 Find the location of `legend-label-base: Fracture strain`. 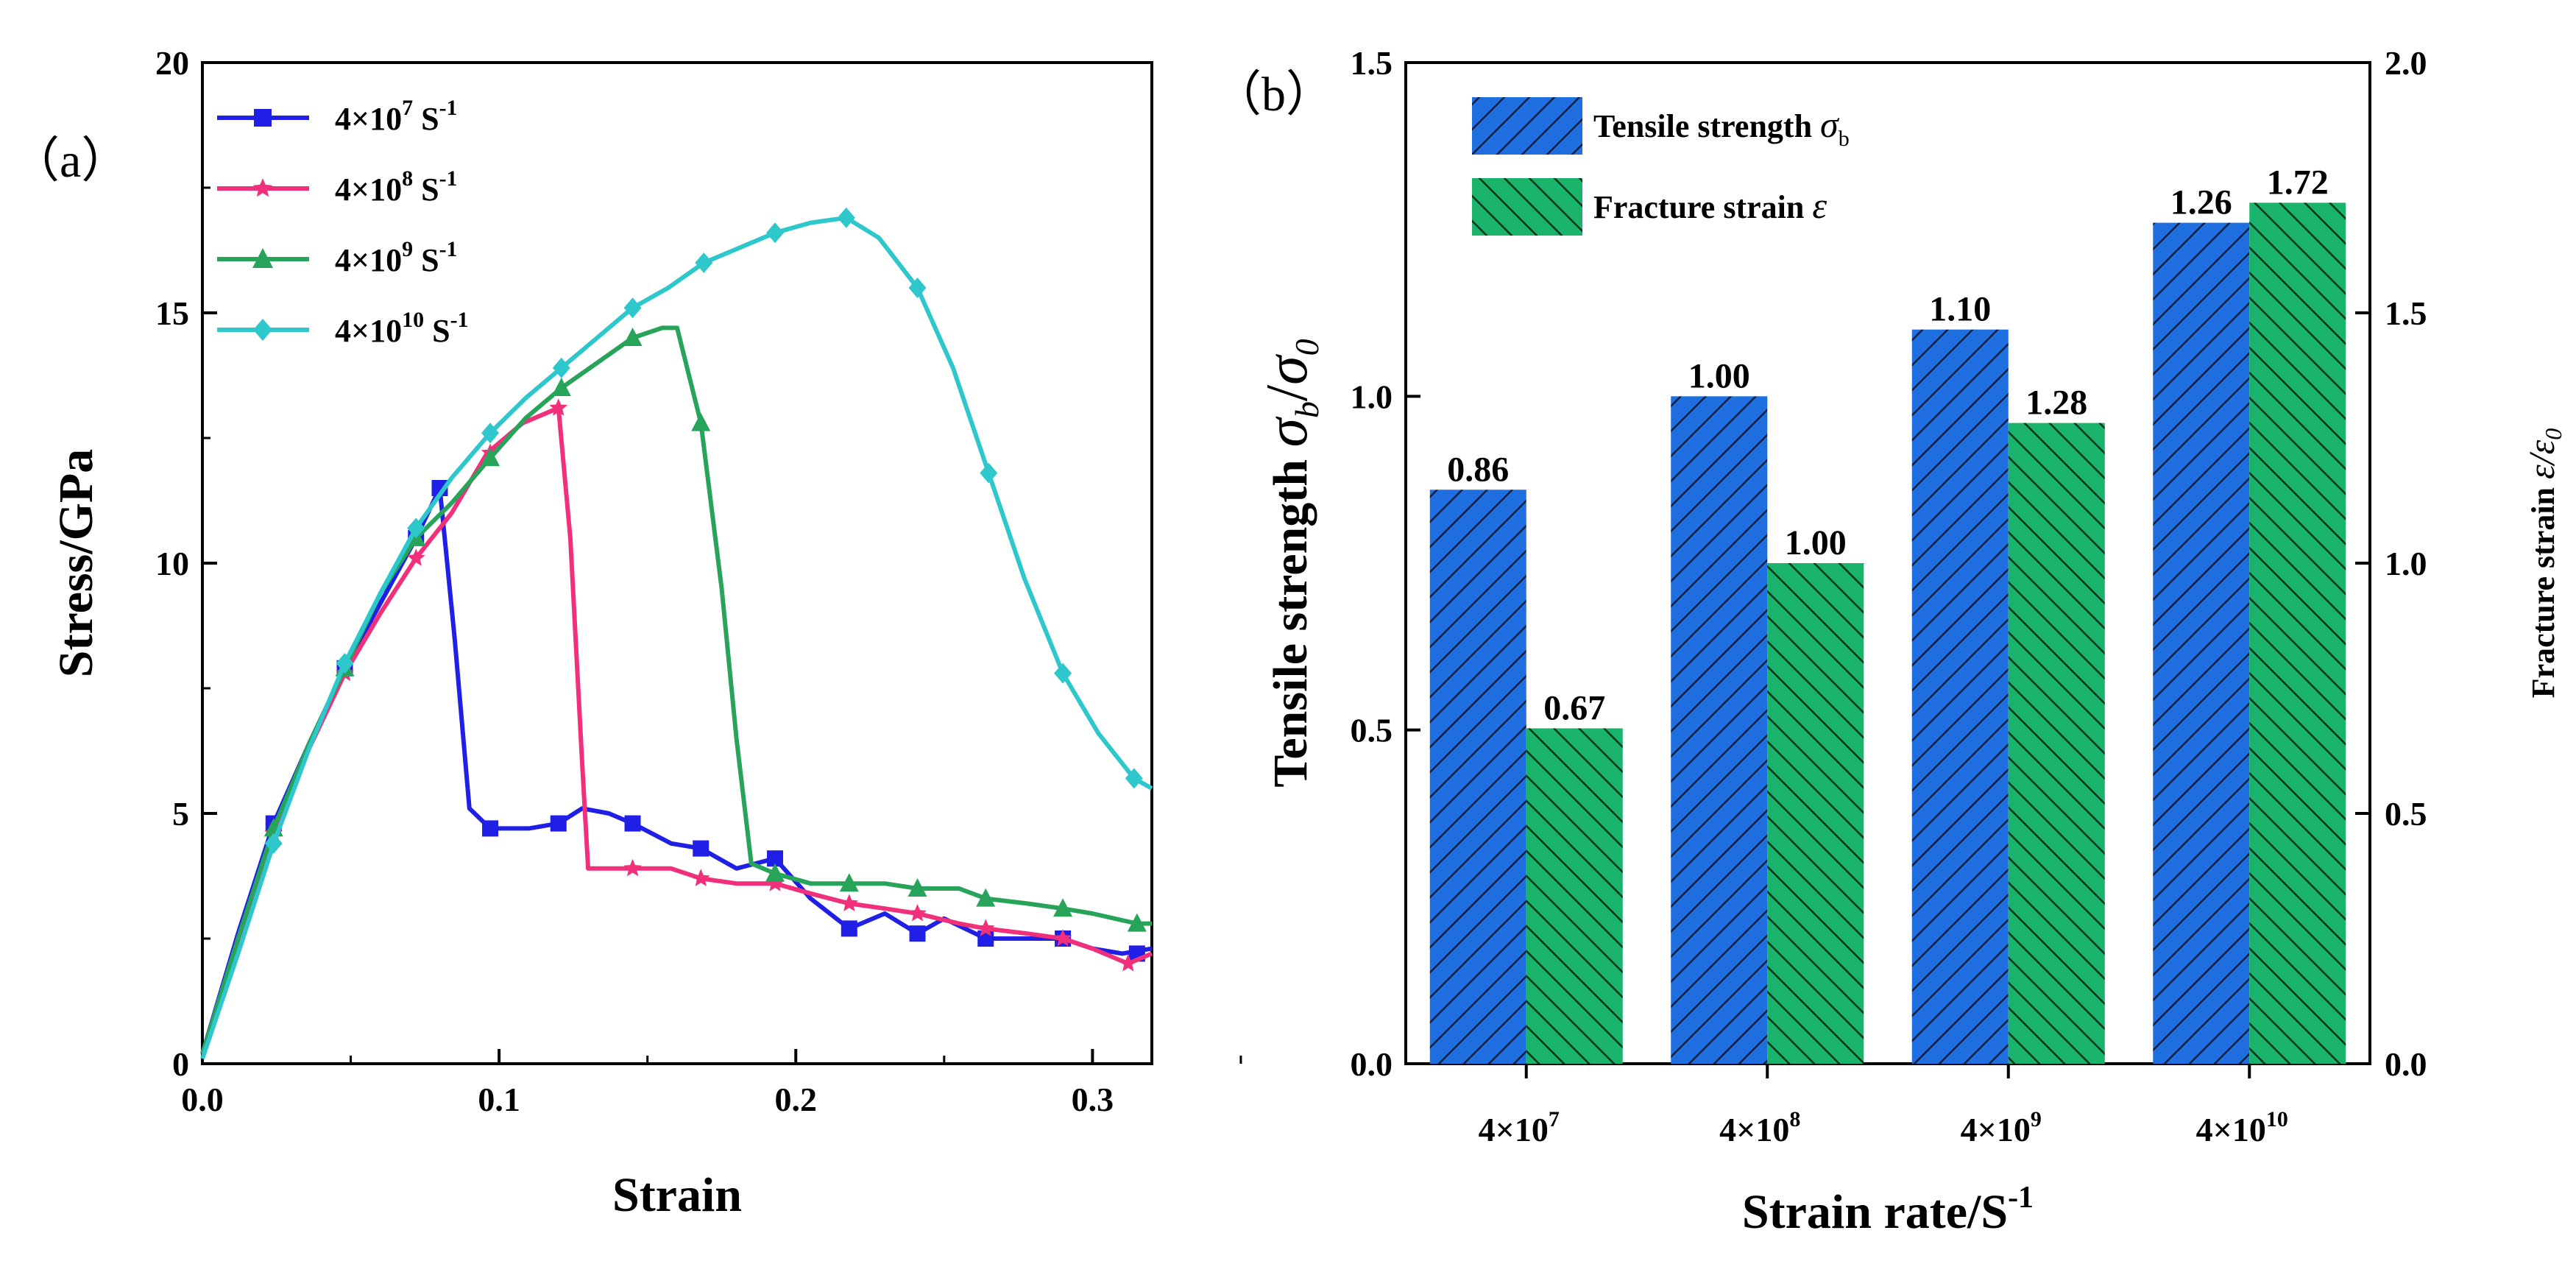

legend-label-base: Fracture strain is located at coordinates (1702, 207).